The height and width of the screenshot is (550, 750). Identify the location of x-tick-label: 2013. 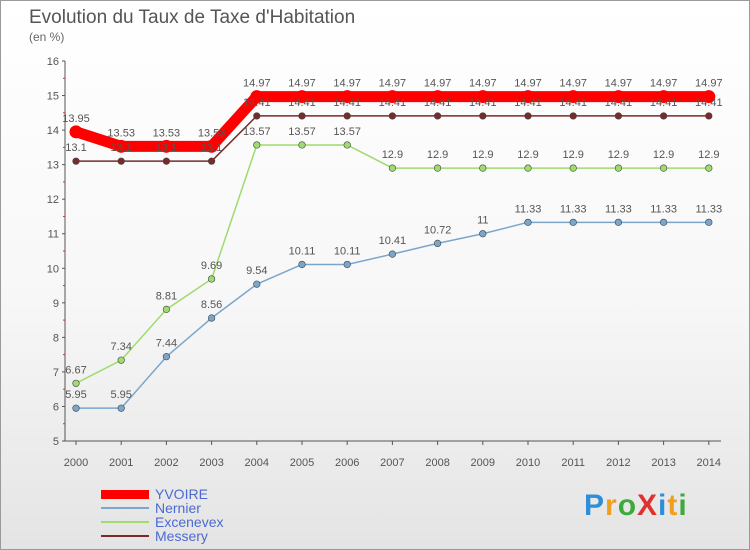
(663, 463).